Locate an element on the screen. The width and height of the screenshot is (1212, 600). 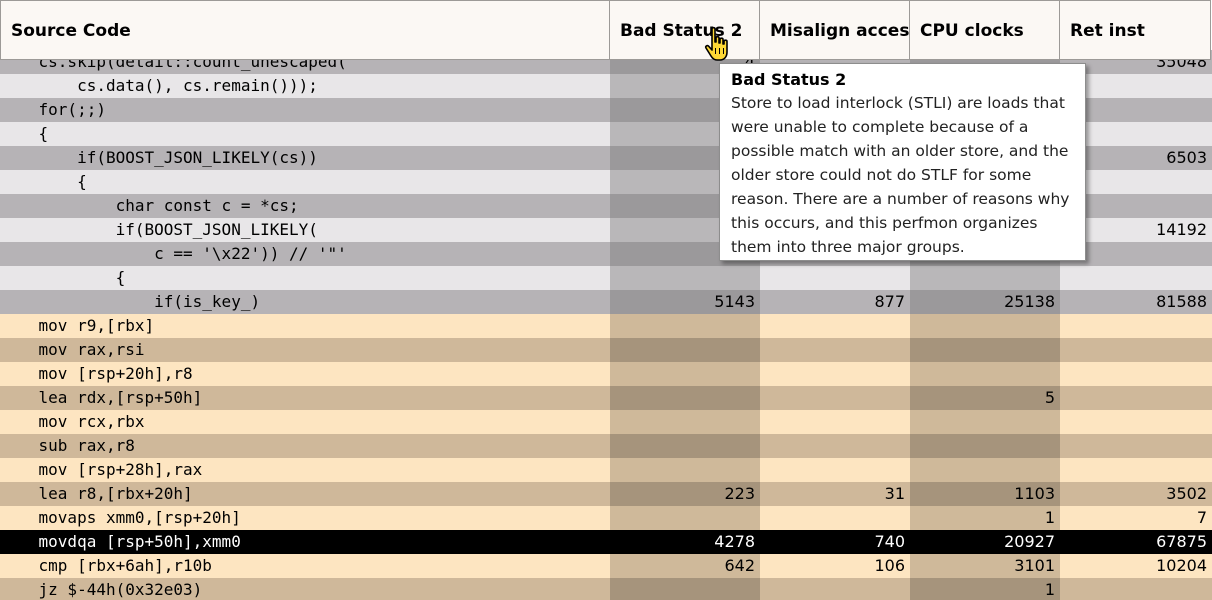
assembly-row: mov r9,[rbx] is located at coordinates (606, 326).